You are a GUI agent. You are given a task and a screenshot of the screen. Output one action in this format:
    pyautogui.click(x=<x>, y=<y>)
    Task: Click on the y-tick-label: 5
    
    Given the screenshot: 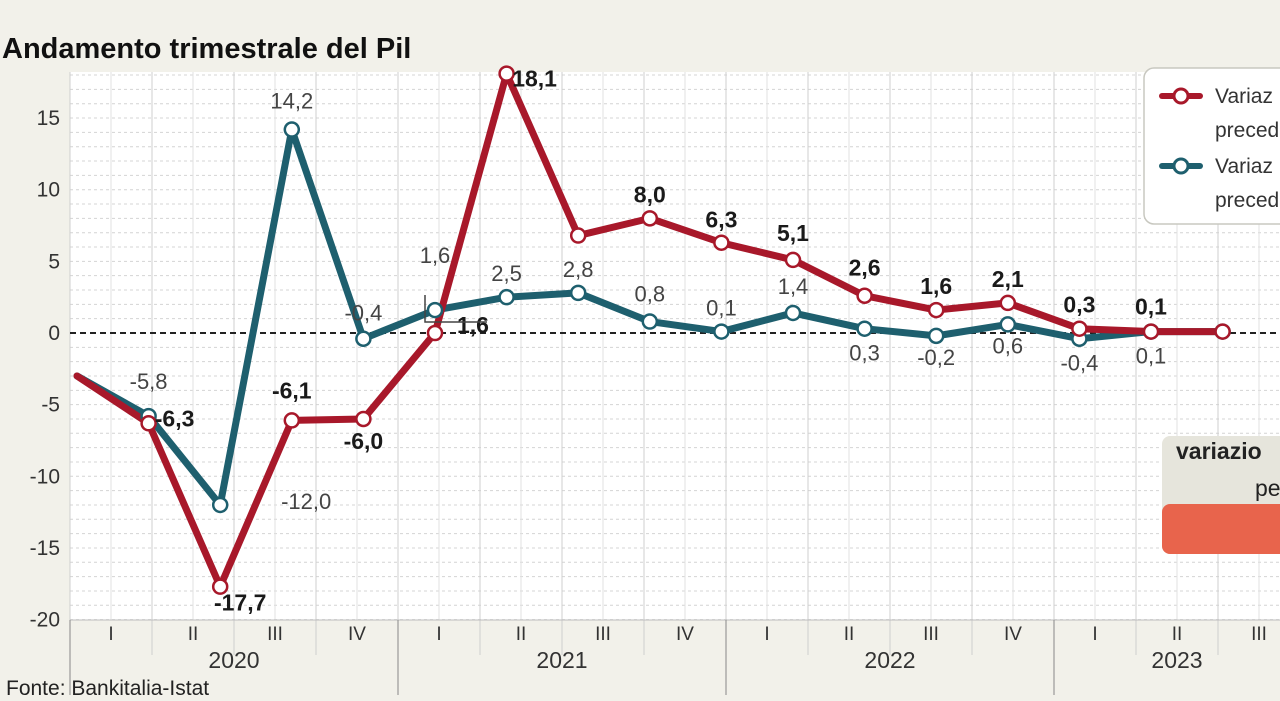 What is the action you would take?
    pyautogui.click(x=54, y=261)
    